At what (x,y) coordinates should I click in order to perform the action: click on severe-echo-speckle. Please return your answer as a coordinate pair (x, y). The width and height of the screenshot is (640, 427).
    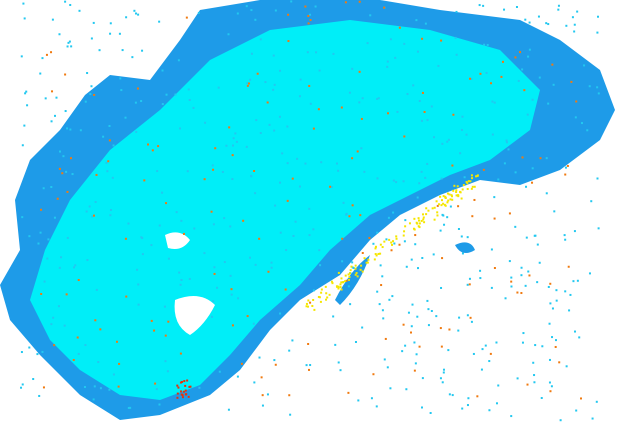
    Looking at the image, I should click on (190, 386).